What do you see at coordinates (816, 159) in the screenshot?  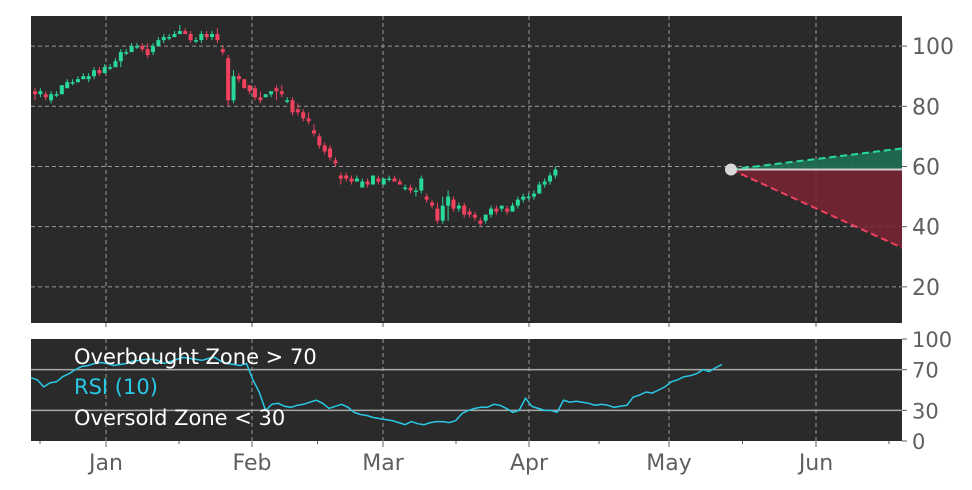 I see `forecast-up-area` at bounding box center [816, 159].